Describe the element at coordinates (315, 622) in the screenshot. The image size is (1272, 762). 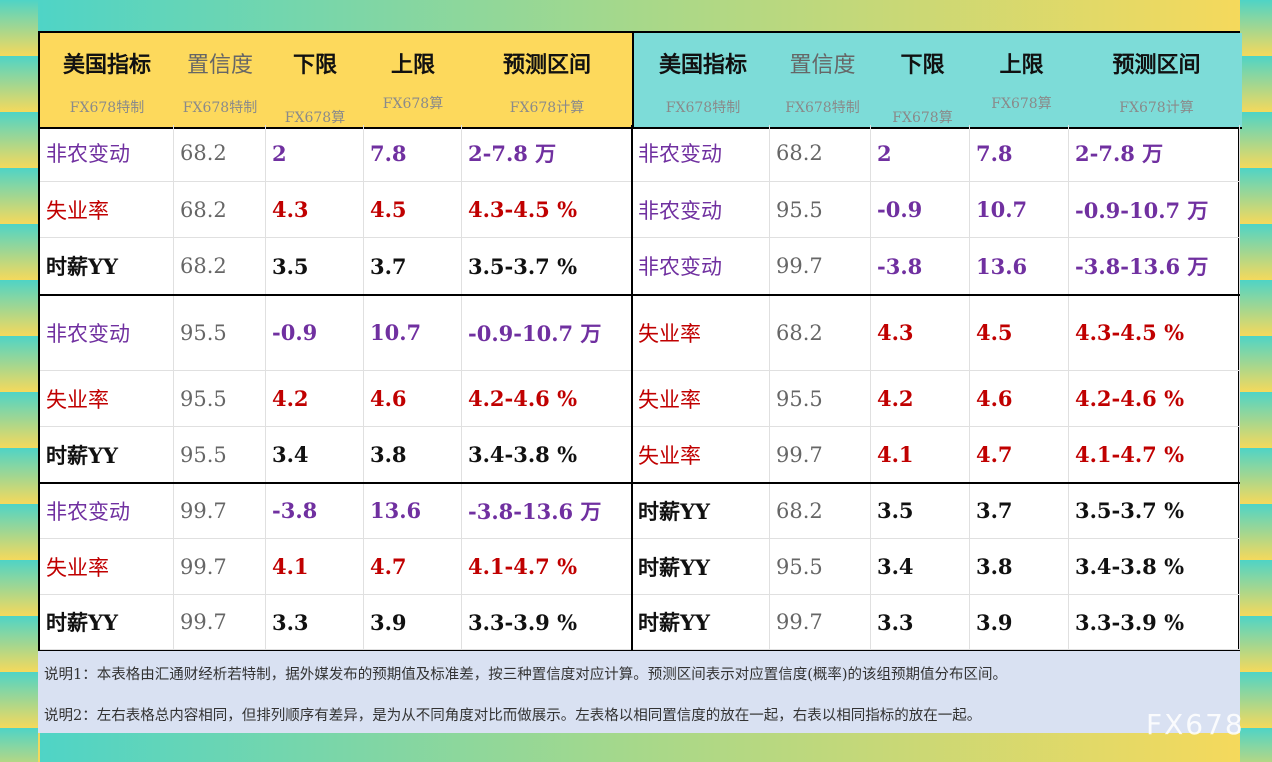
I see `left_rows-cell-low: 3.3` at that location.